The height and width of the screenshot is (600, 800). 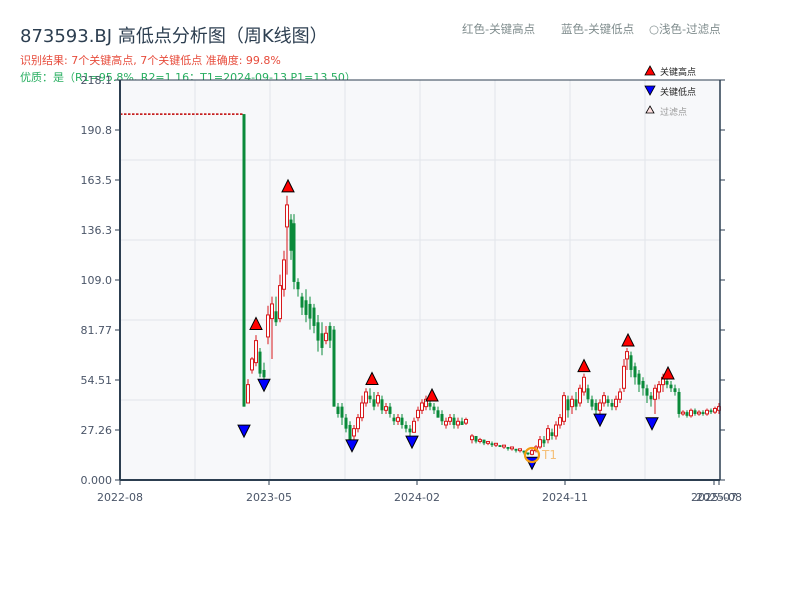 What do you see at coordinates (598, 29) in the screenshot?
I see `legend-blue-key-low: 蓝色-关键低点` at bounding box center [598, 29].